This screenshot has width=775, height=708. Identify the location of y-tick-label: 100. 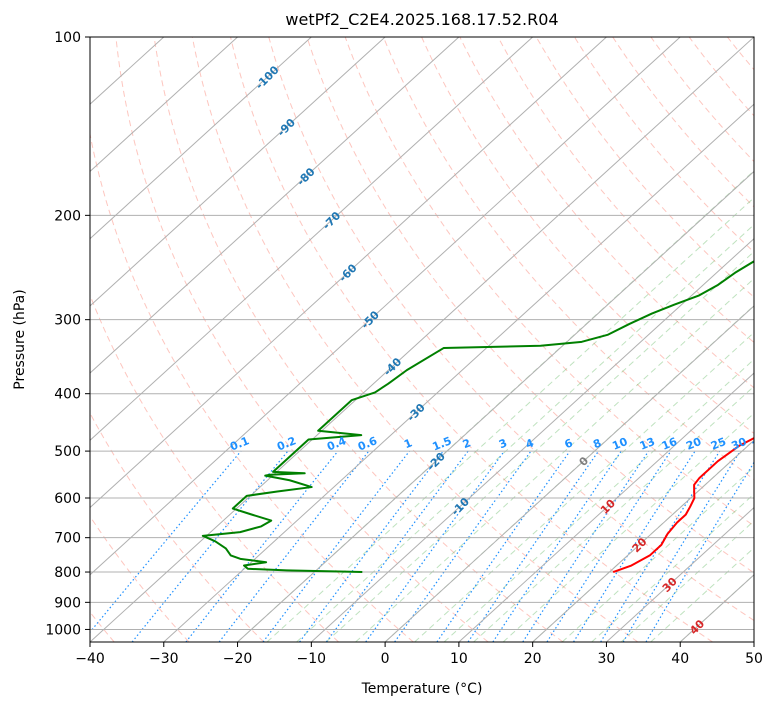
(67, 38).